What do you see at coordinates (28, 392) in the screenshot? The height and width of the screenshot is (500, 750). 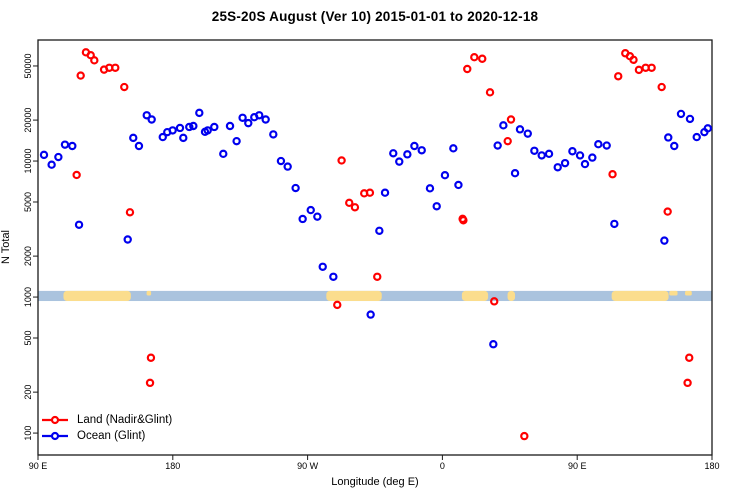 I see `y-tick-label: 200` at bounding box center [28, 392].